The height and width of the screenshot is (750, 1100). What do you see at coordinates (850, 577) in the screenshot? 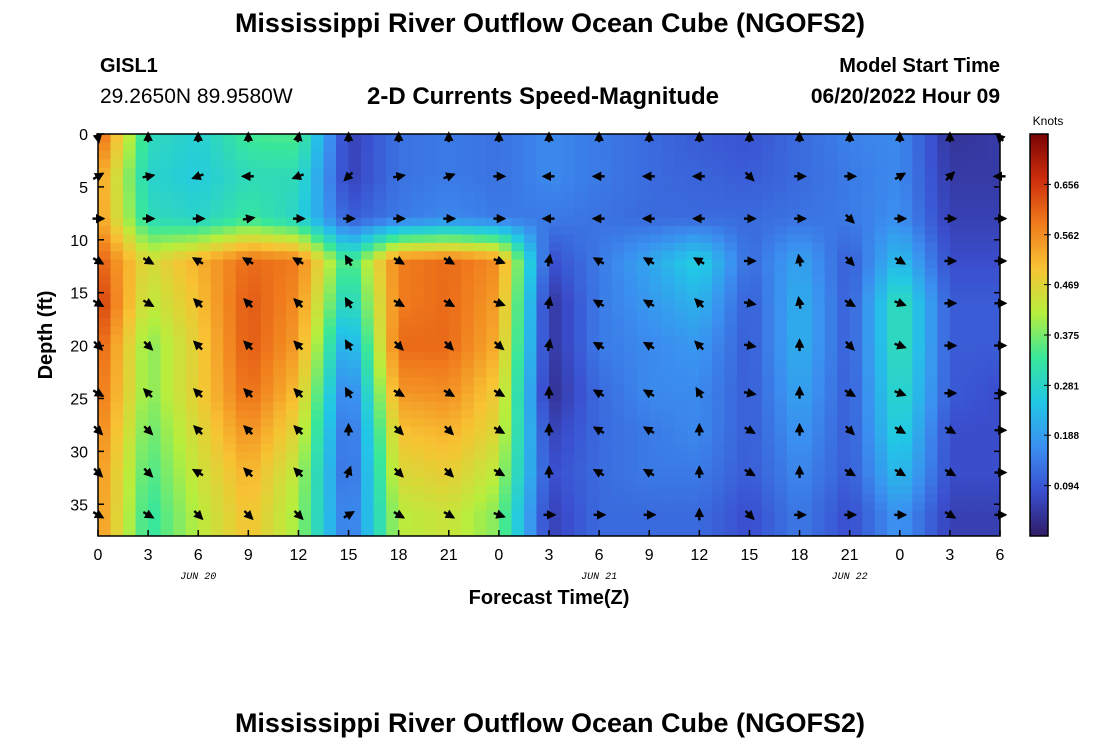
I see `date-label: JUN 22` at bounding box center [850, 577].